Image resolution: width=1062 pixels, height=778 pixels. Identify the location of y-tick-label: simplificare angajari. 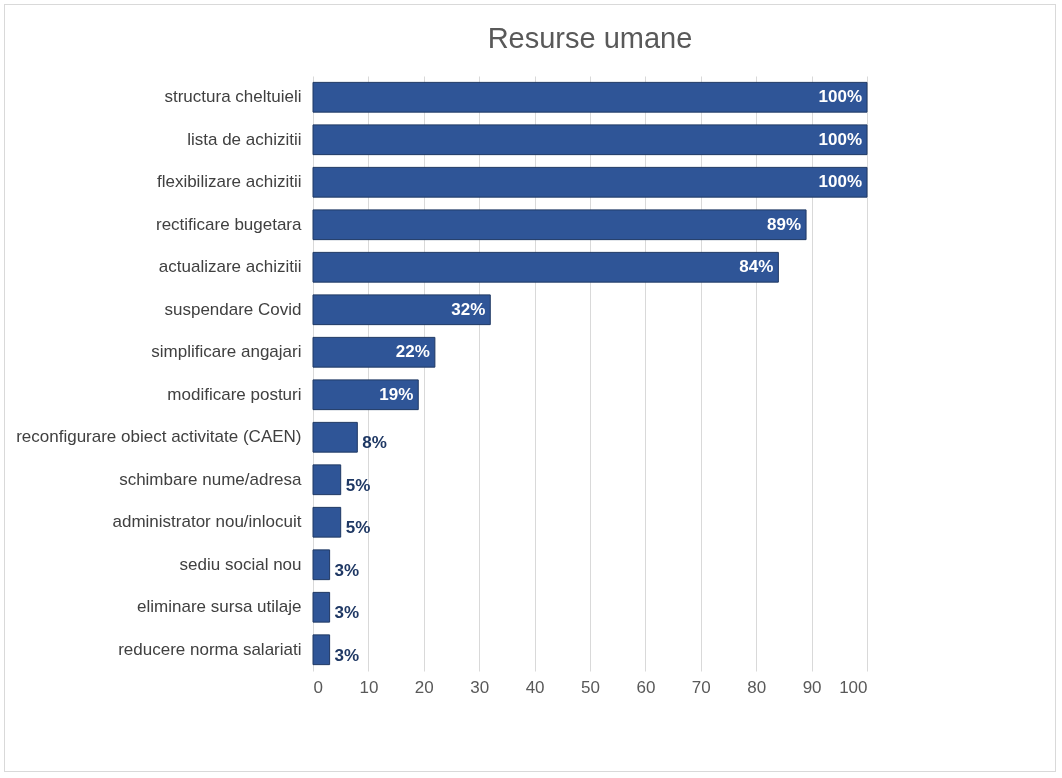
(226, 352).